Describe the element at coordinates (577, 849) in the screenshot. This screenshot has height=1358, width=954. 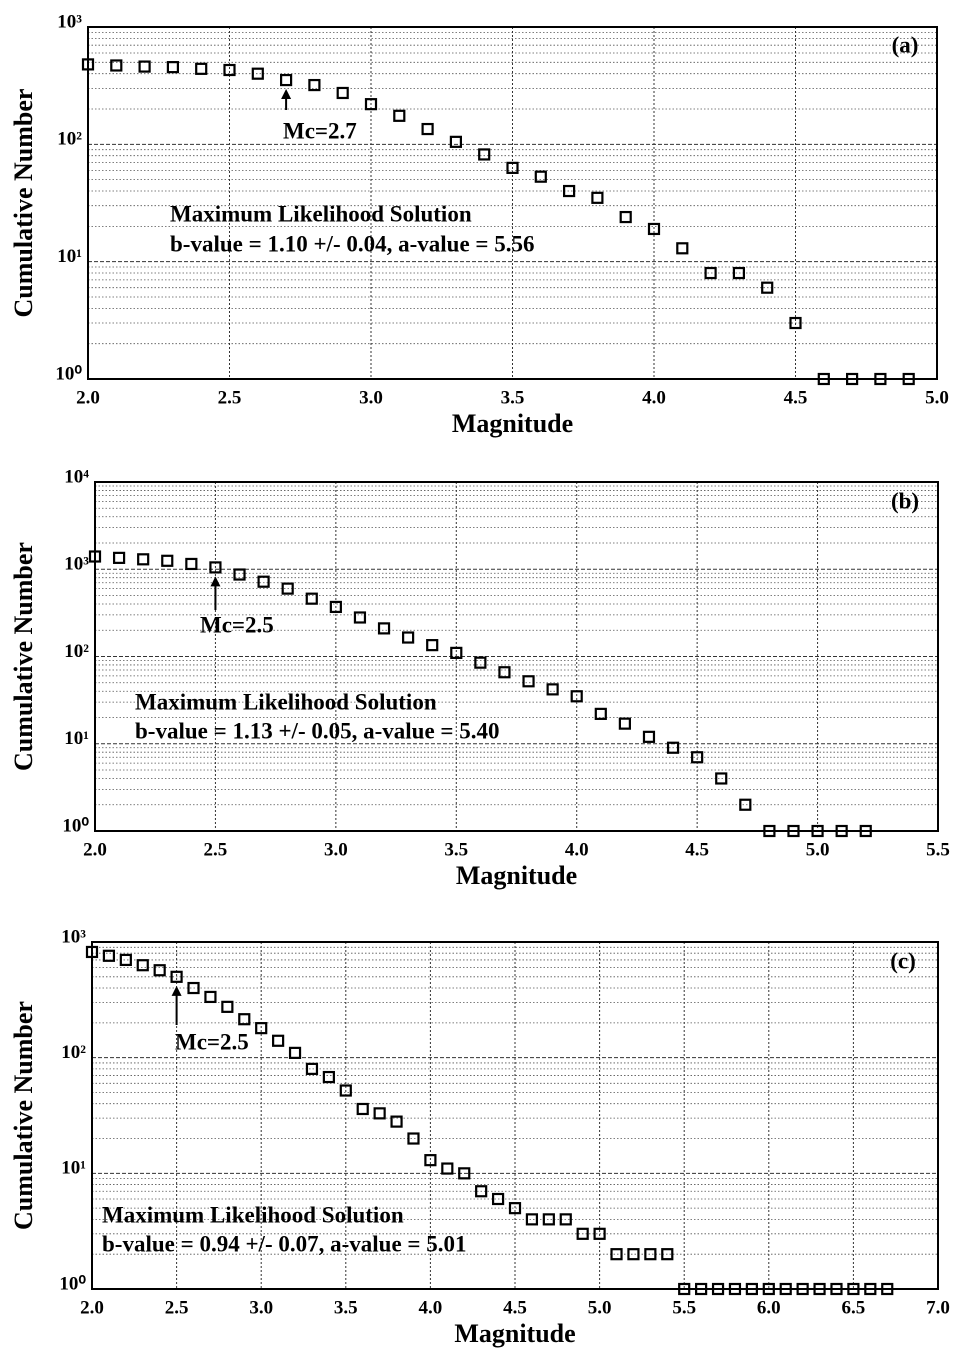
I see `x-tick-label: 4.0` at that location.